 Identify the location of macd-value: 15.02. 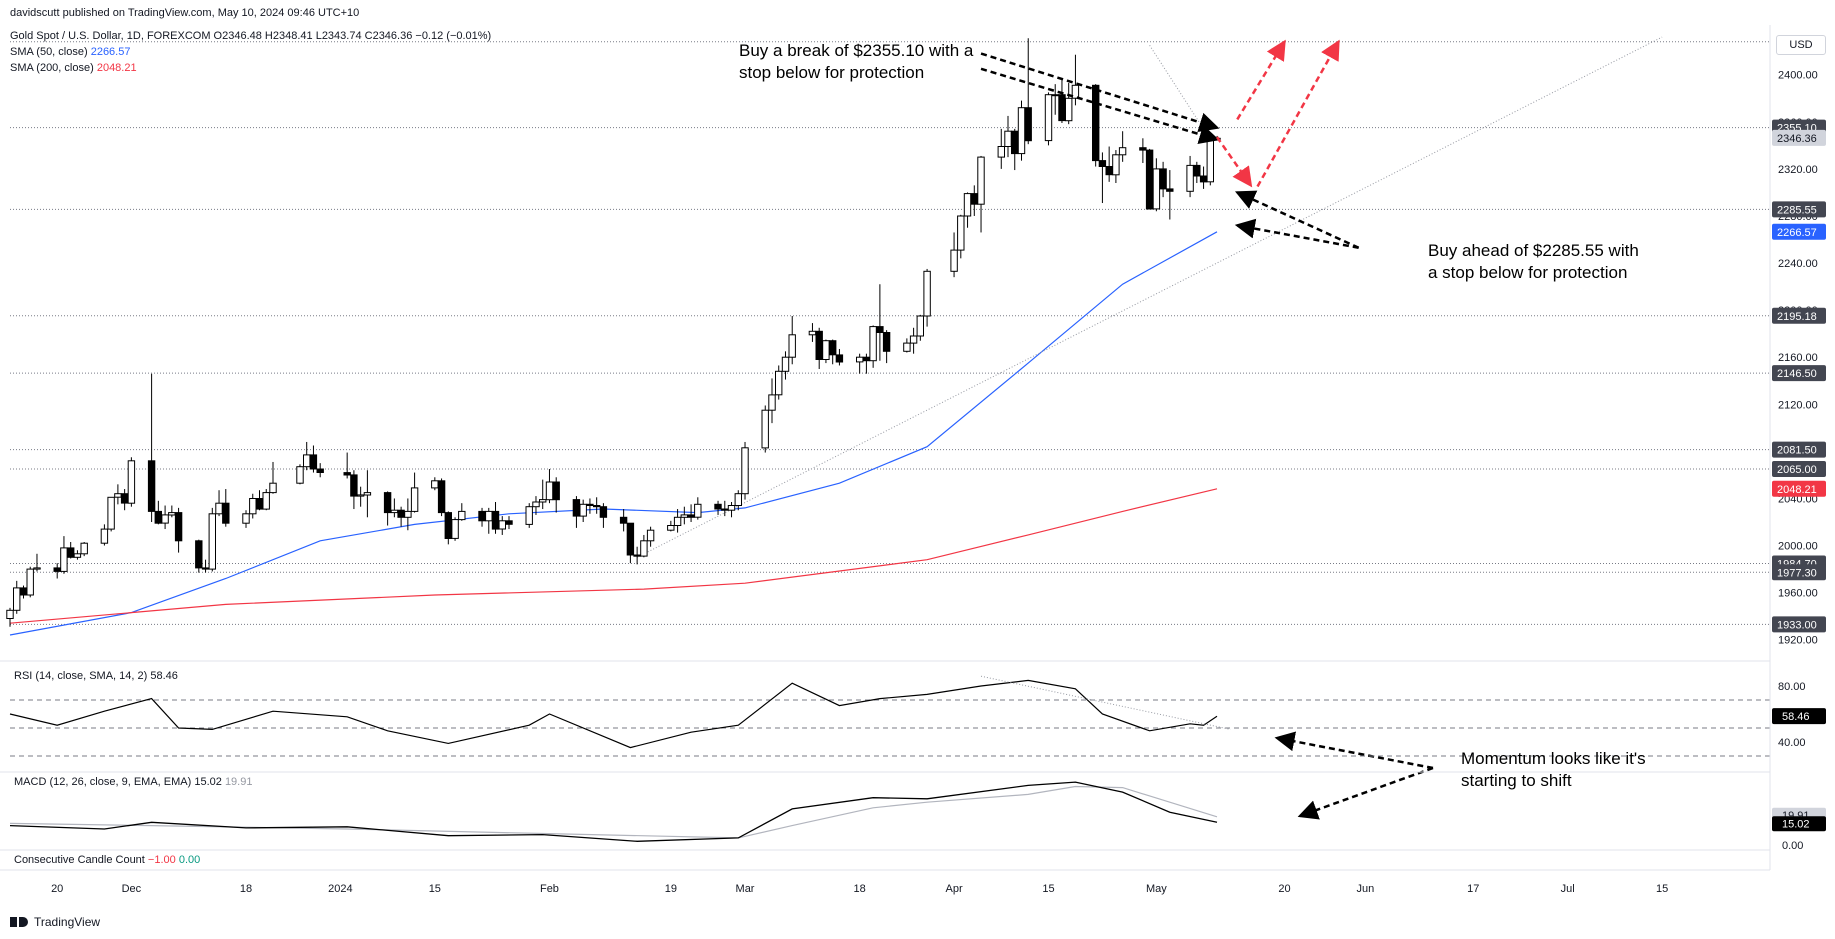
(208, 782).